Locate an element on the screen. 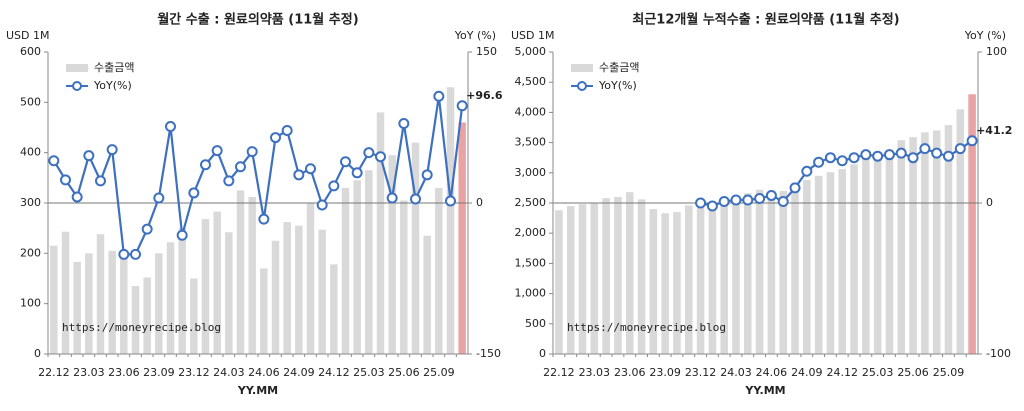 Image resolution: width=1024 pixels, height=411 pixels. y2-axis-label: YoY (%) is located at coordinates (475, 35).